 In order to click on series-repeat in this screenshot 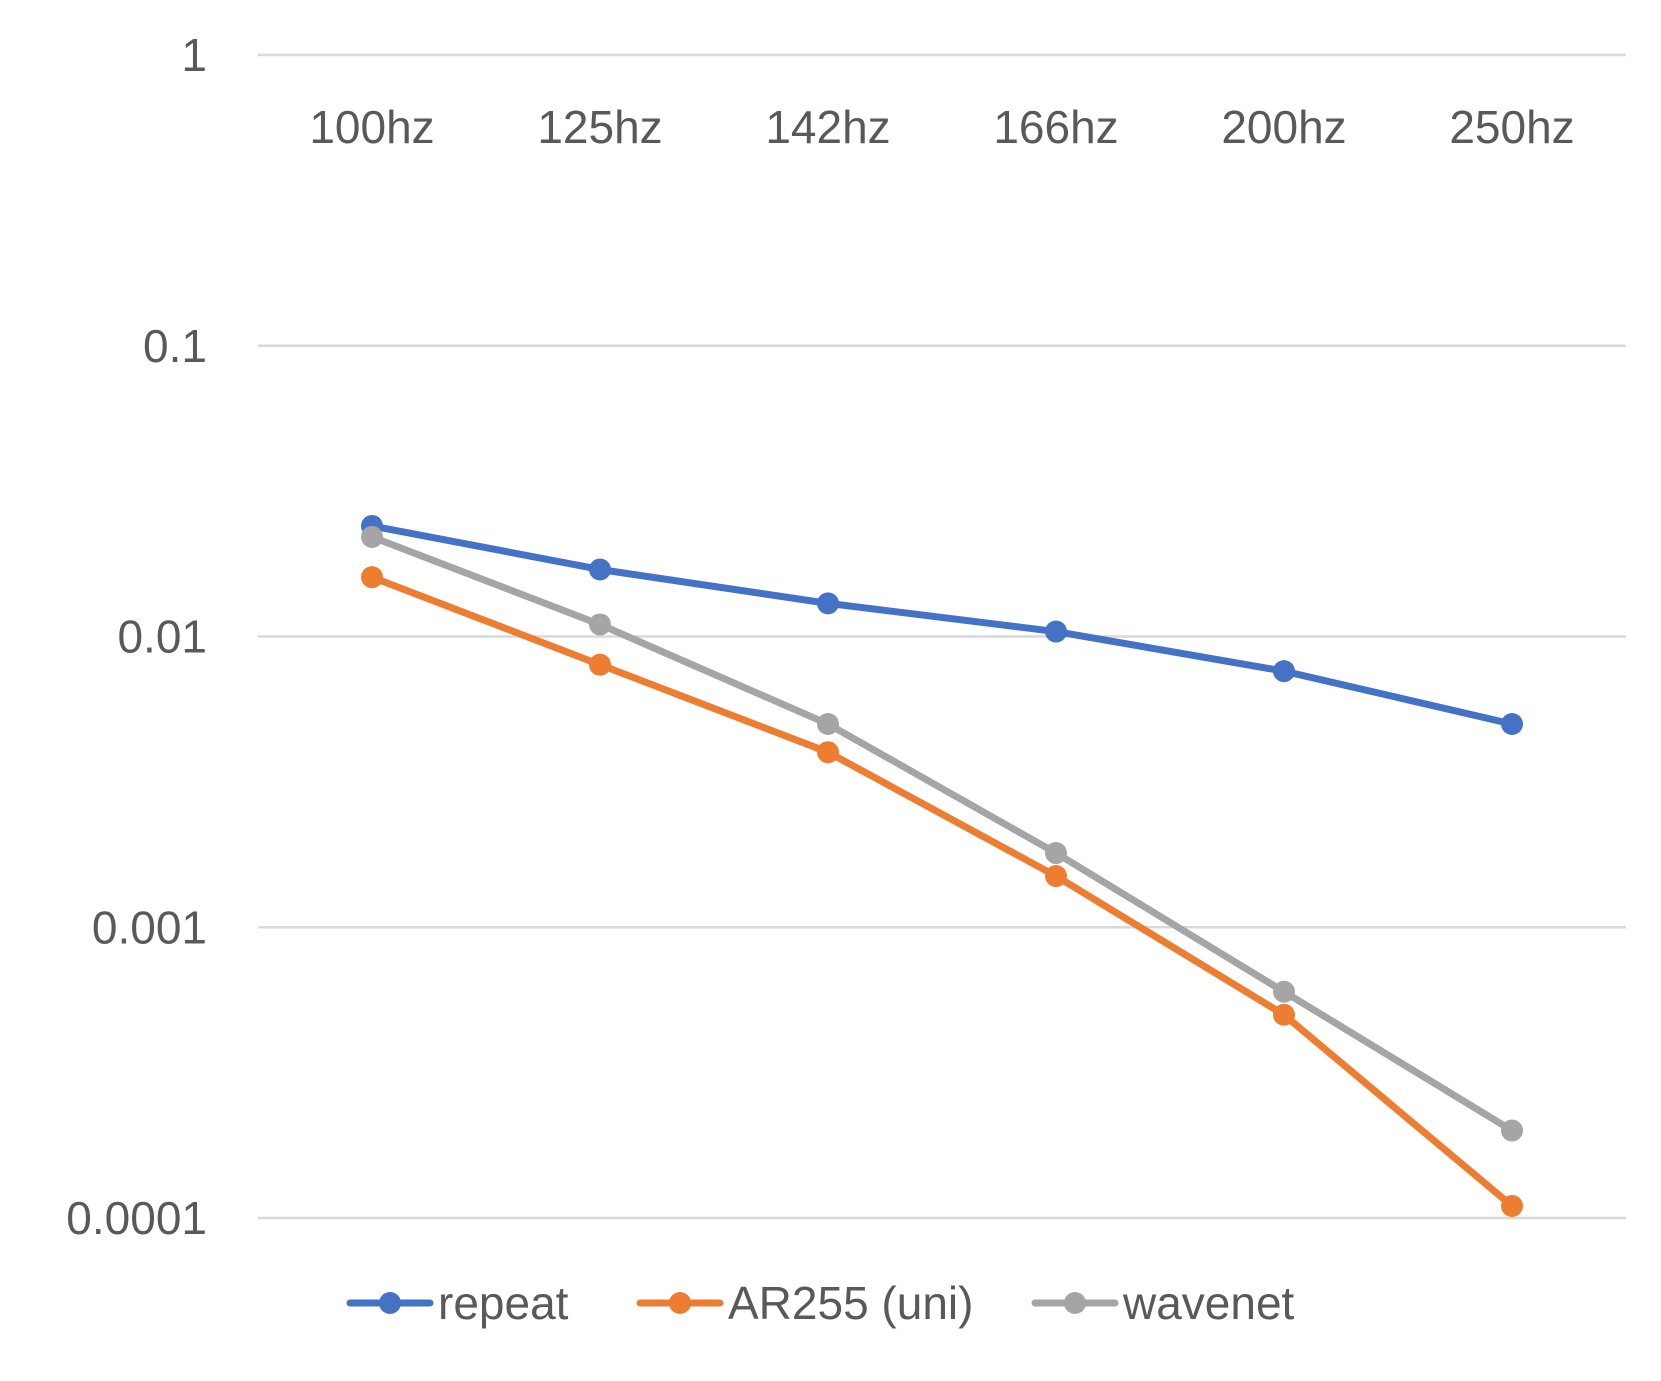, I will do `click(942, 625)`.